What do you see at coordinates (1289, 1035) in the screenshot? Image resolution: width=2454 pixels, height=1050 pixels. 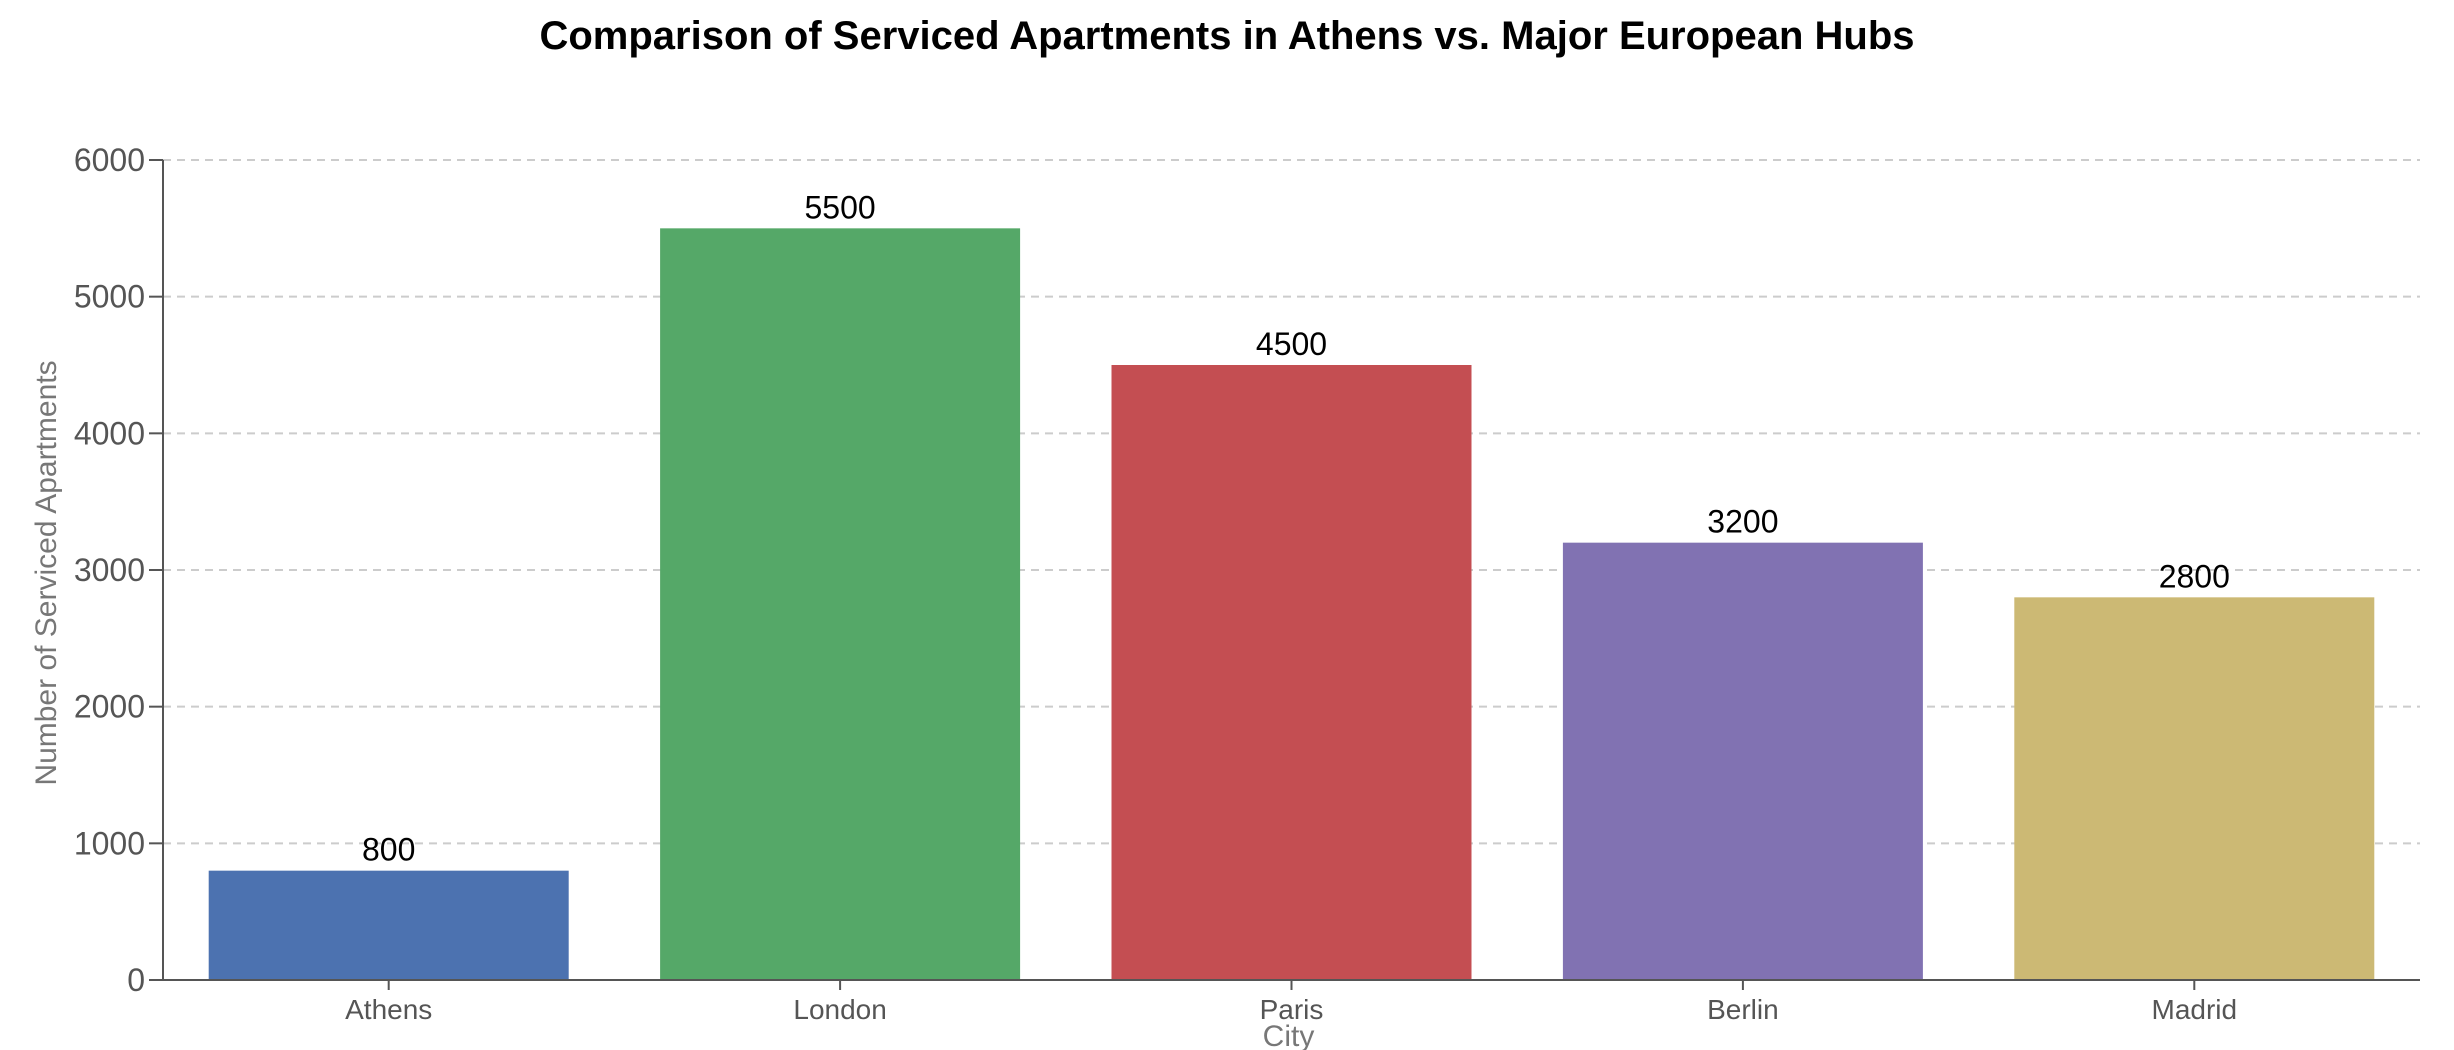 I see `x-axis-title: City` at bounding box center [1289, 1035].